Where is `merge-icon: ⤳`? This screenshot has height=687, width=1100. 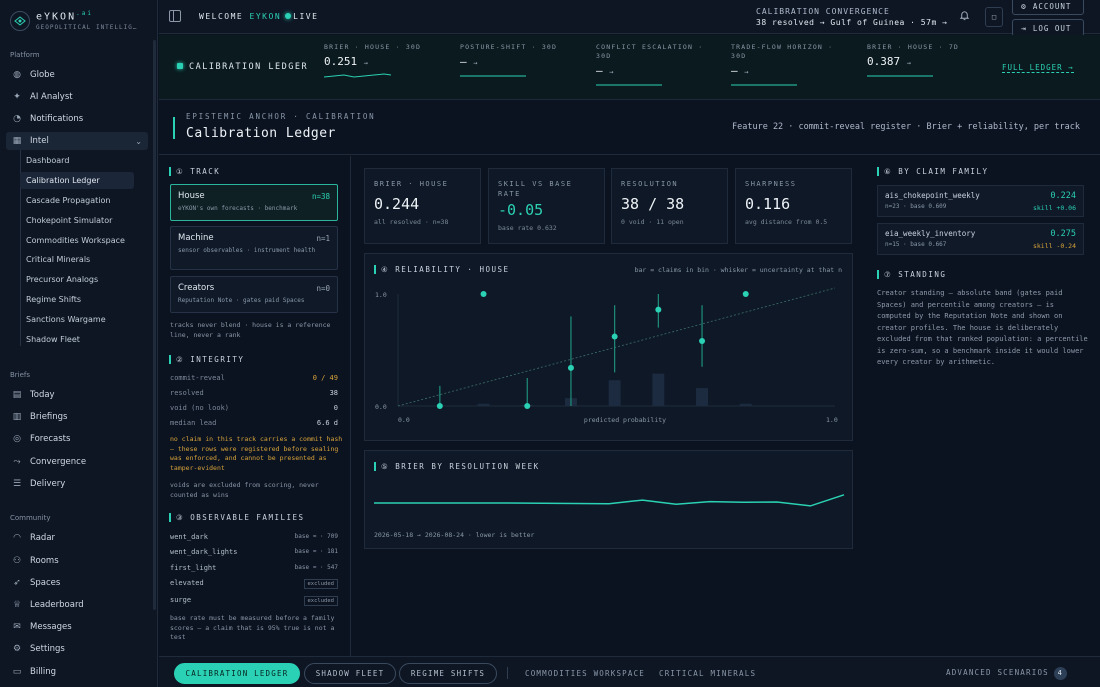
merge-icon: ⤳ is located at coordinates (17, 462).